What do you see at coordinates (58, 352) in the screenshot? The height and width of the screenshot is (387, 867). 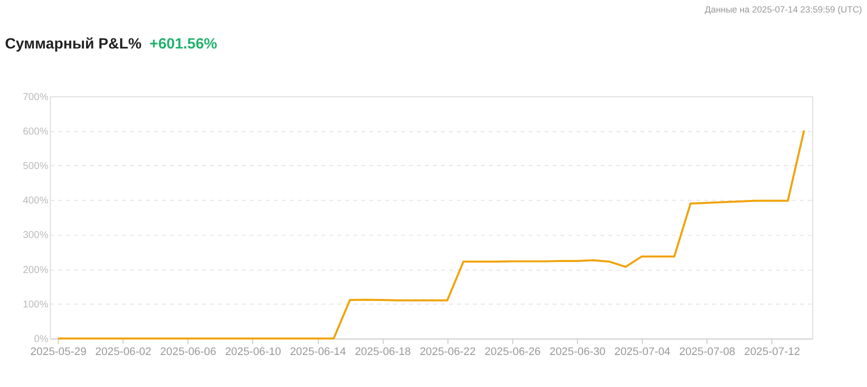 I see `x-tick-label: 2025-05-29` at bounding box center [58, 352].